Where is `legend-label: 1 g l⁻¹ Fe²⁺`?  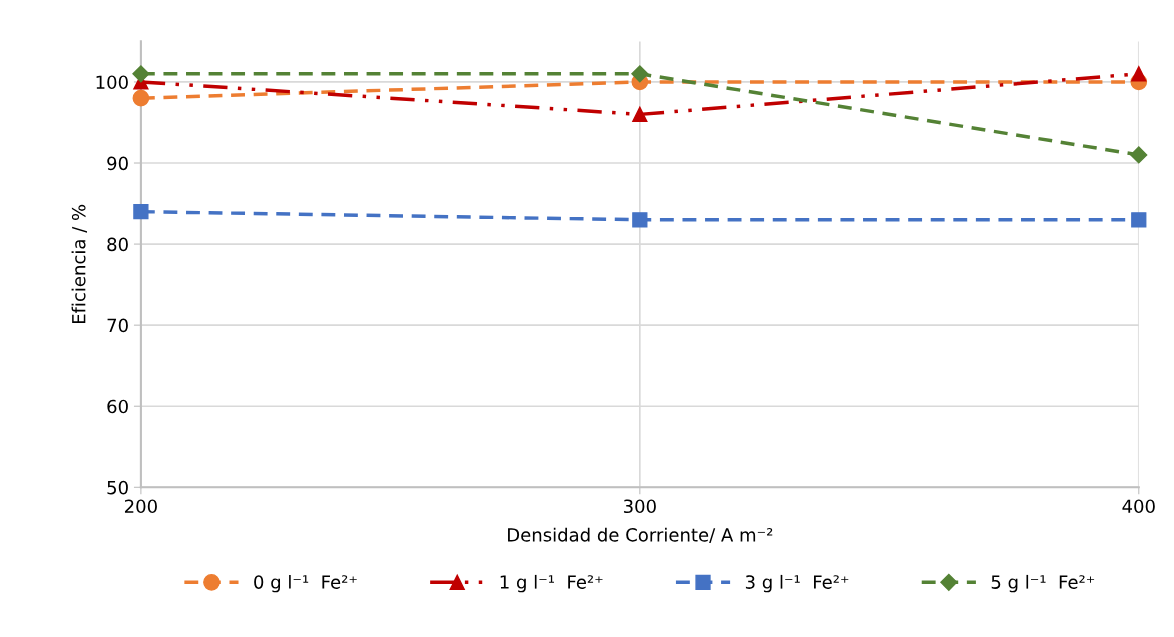 legend-label: 1 g l⁻¹ Fe²⁺ is located at coordinates (551, 583).